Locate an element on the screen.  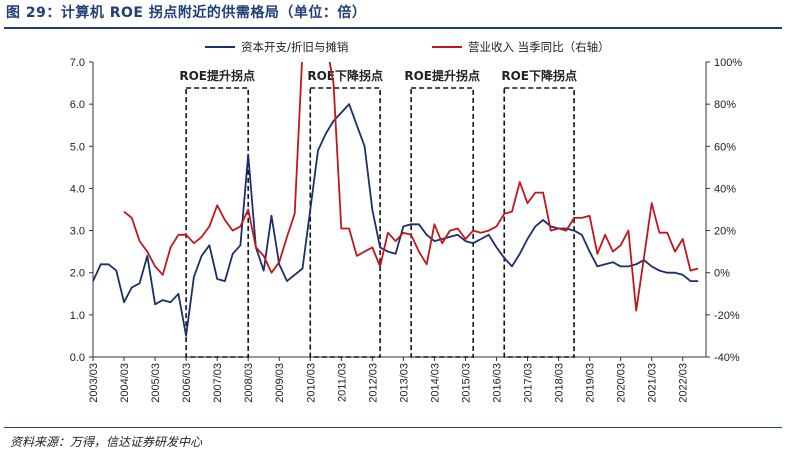
x-tick-label: 2006/03 is located at coordinates (187, 383).